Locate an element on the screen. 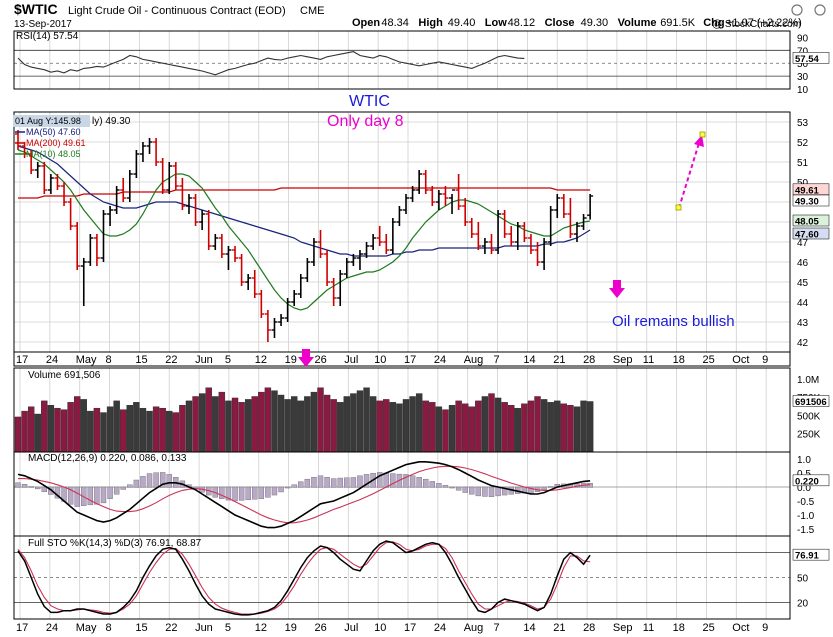  price-tick: 45 is located at coordinates (803, 283).